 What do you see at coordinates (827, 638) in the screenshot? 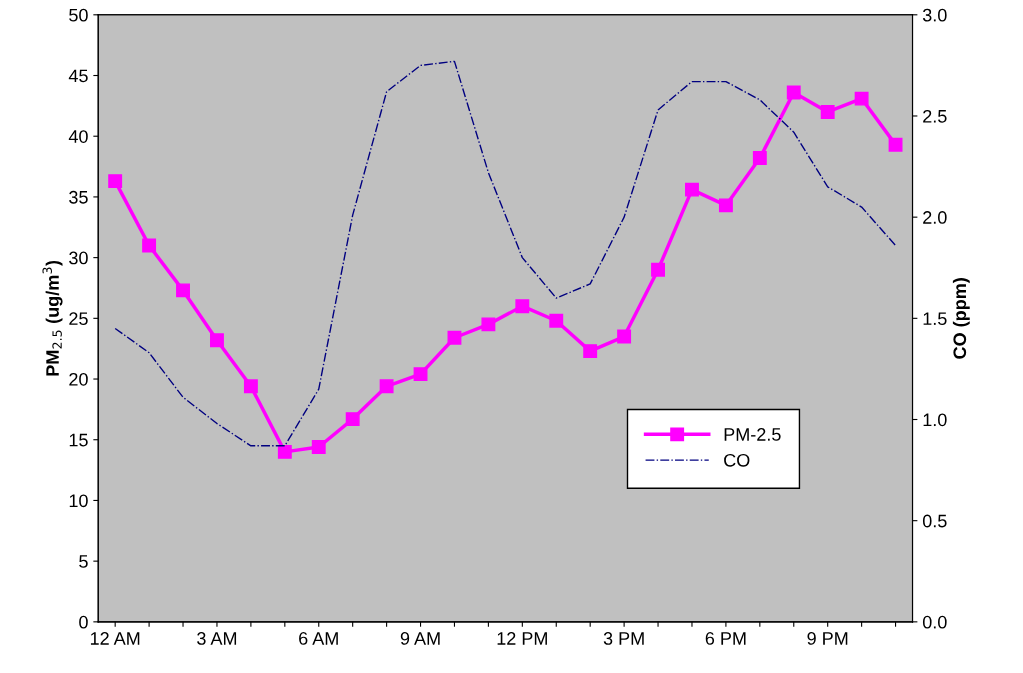
I see `x-tick-label: 9 PM` at bounding box center [827, 638].